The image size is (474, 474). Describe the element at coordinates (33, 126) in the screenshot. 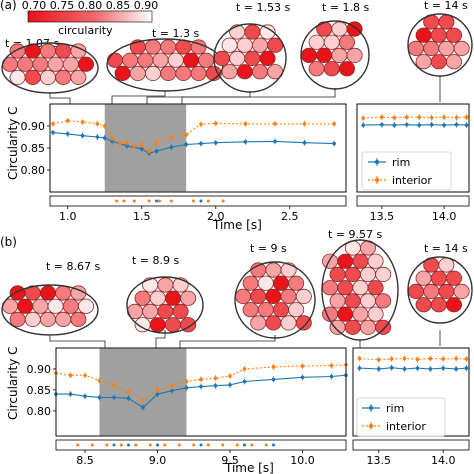

I see `axes-a-ytick-label: 0.90` at that location.